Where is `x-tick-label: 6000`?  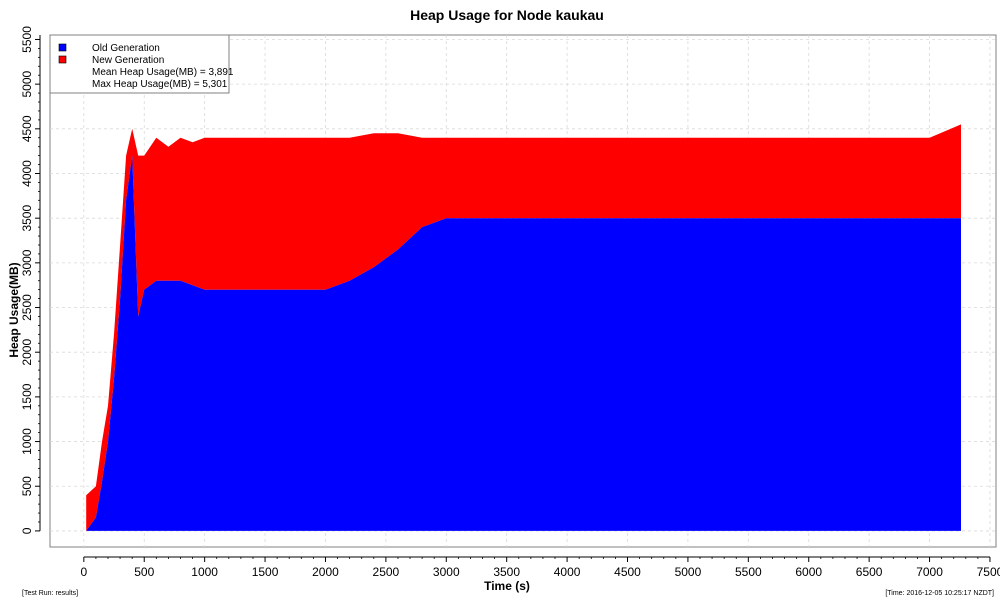 x-tick-label: 6000 is located at coordinates (808, 572).